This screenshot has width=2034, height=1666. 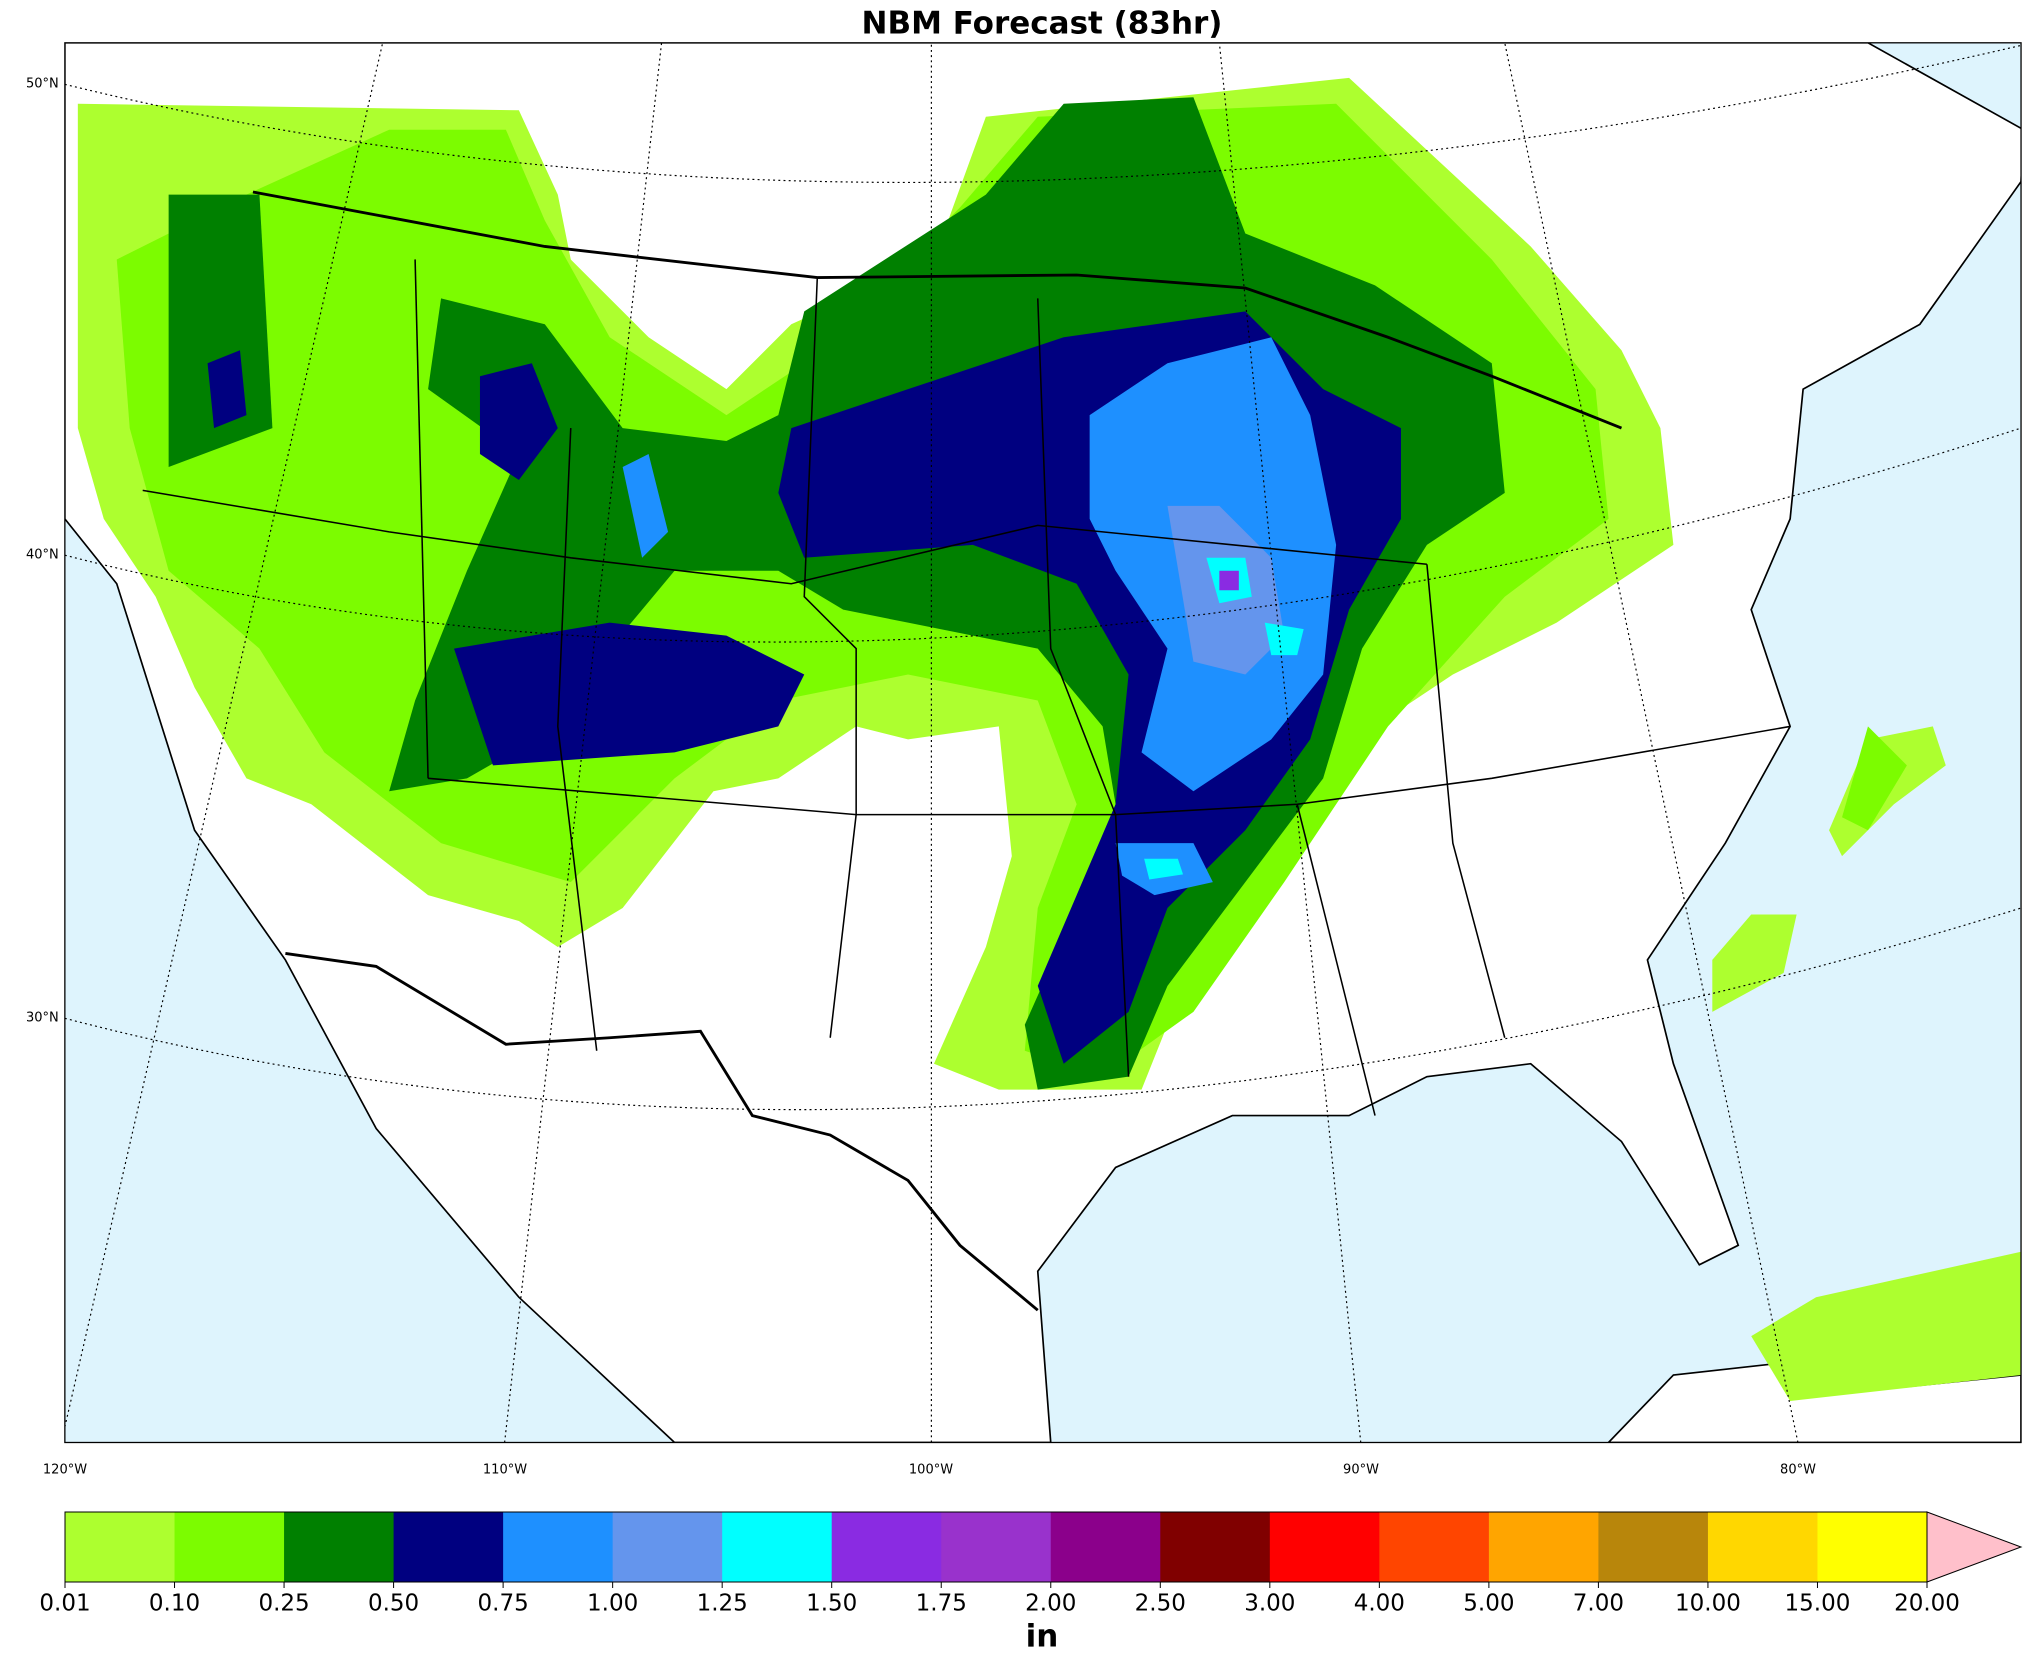 What do you see at coordinates (1361, 1470) in the screenshot?
I see `lon-label: 90°W` at bounding box center [1361, 1470].